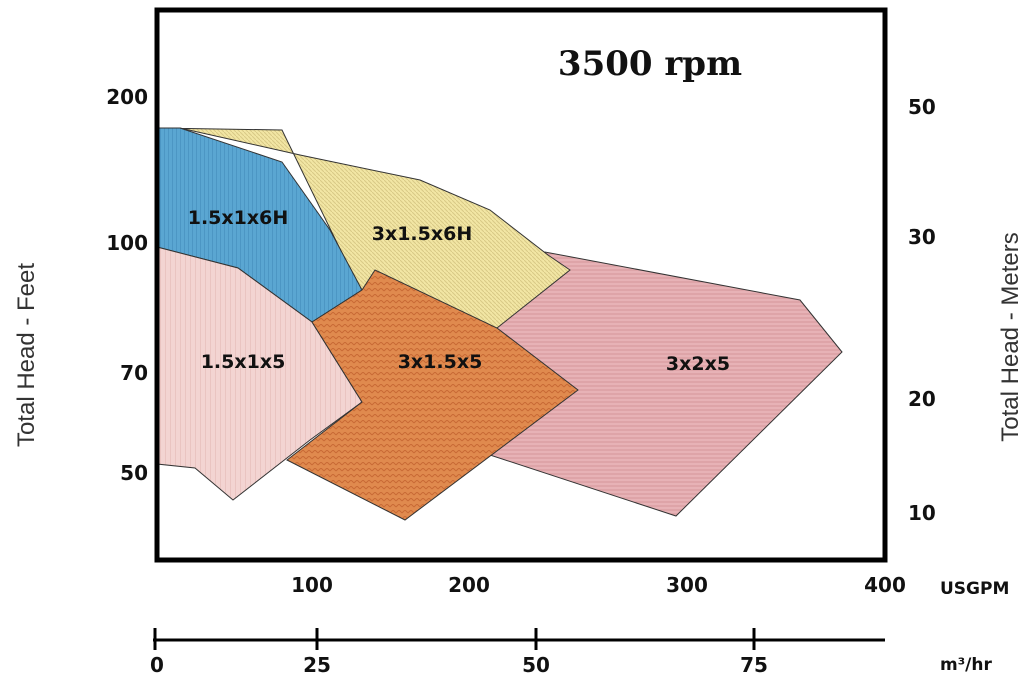  What do you see at coordinates (687, 585) in the screenshot?
I see `x-tick-300: 300` at bounding box center [687, 585].